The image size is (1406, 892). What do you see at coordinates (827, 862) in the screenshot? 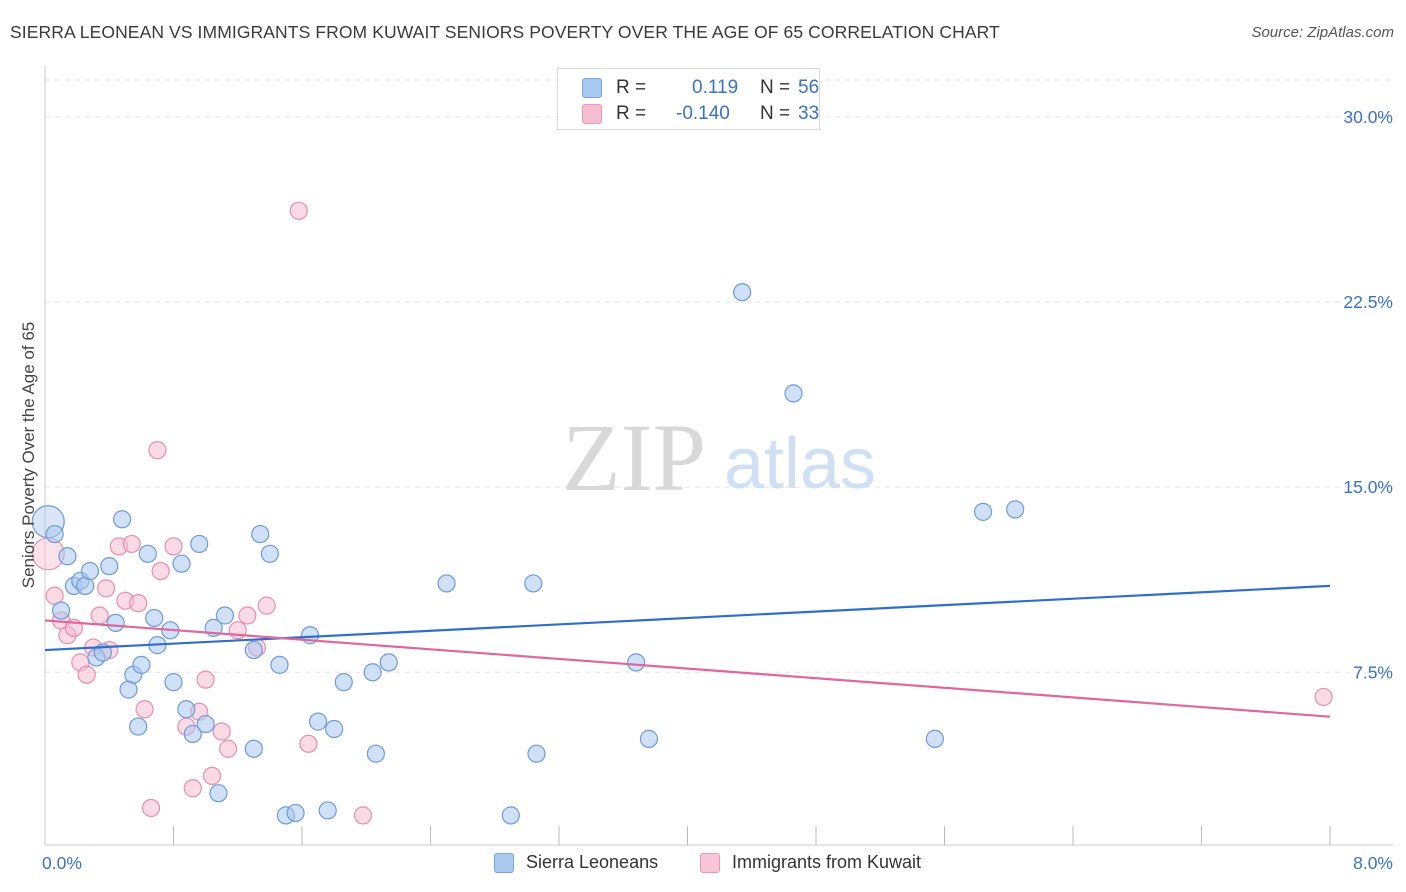
I see `legend-label: Immigrants from Kuwait` at bounding box center [827, 862].